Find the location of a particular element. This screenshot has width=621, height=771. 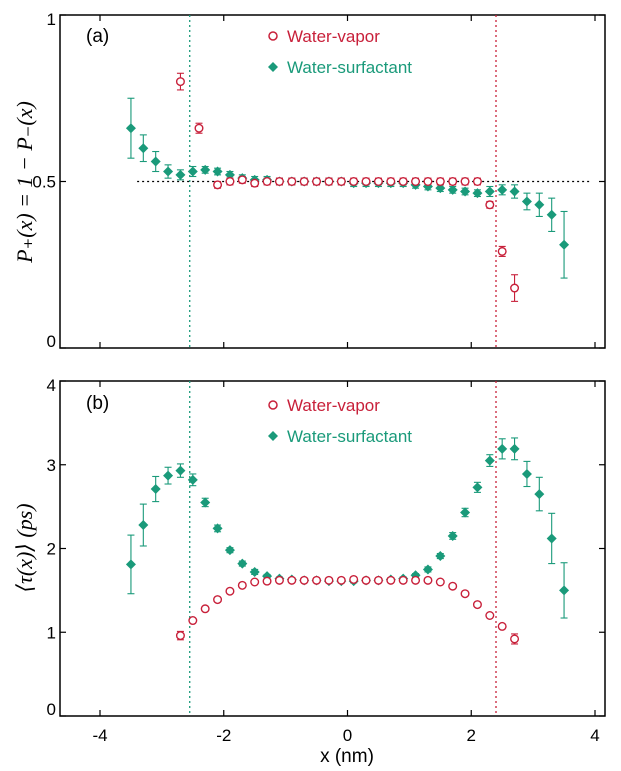

panel-a-legend-vapor-label: Water-vapor is located at coordinates (333, 36).